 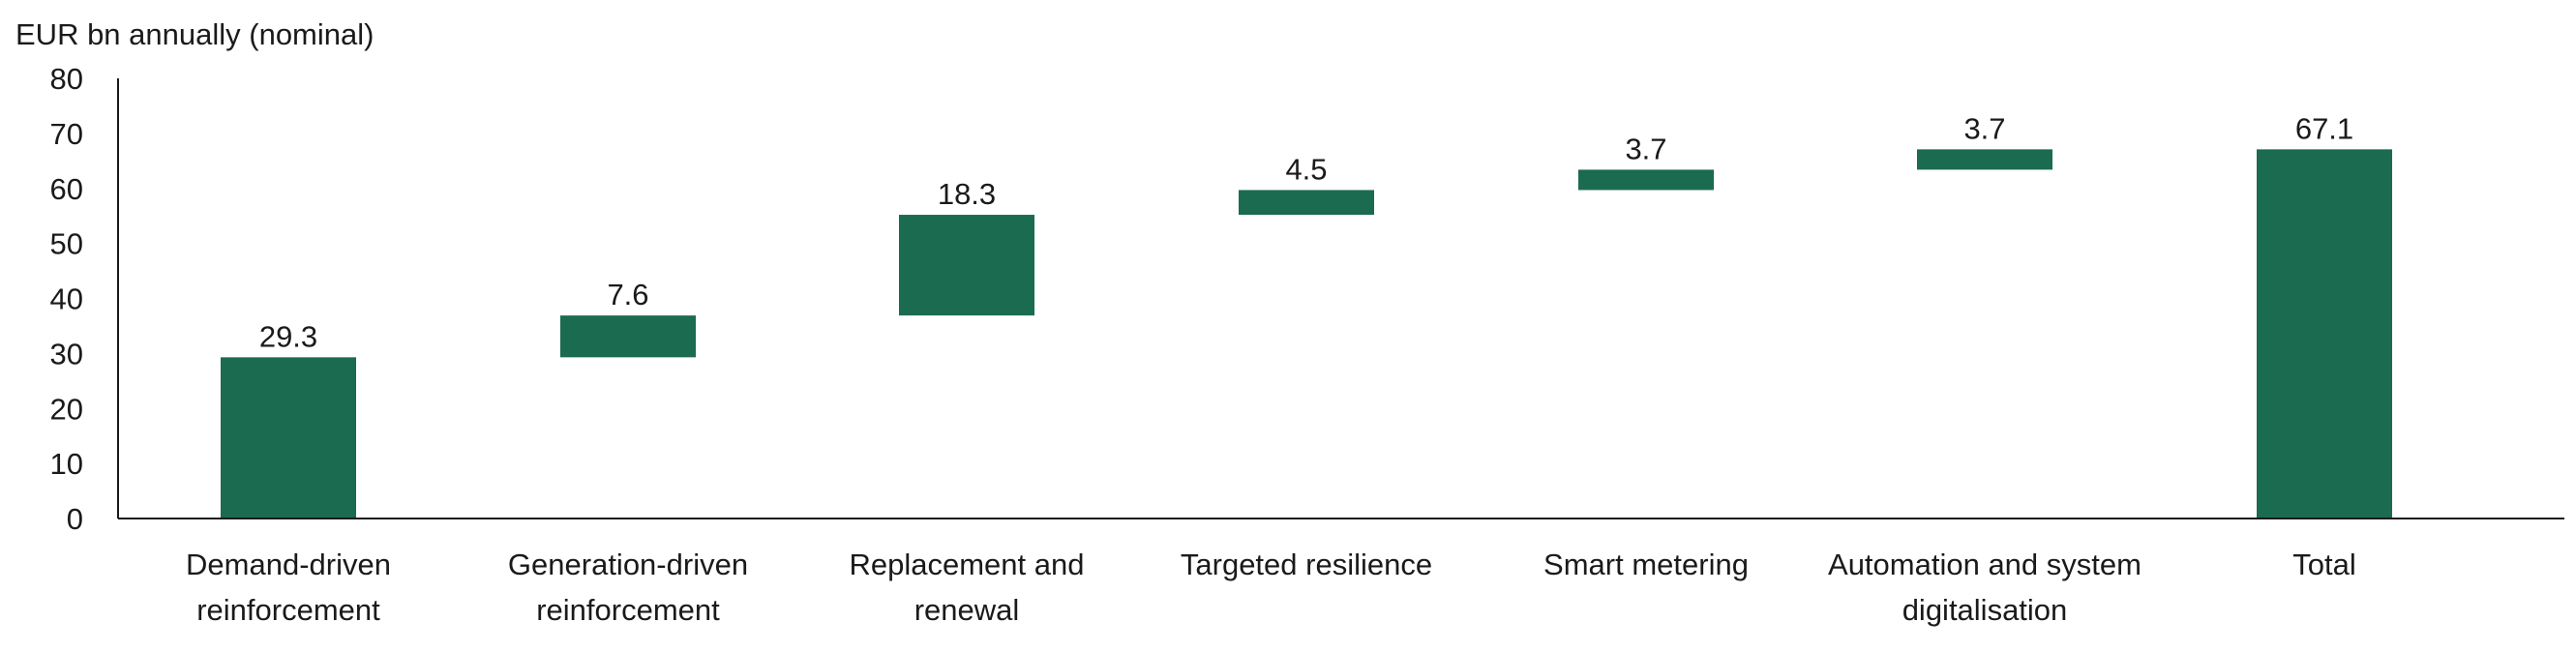 What do you see at coordinates (288, 336) in the screenshot?
I see `data-label: 29.3` at bounding box center [288, 336].